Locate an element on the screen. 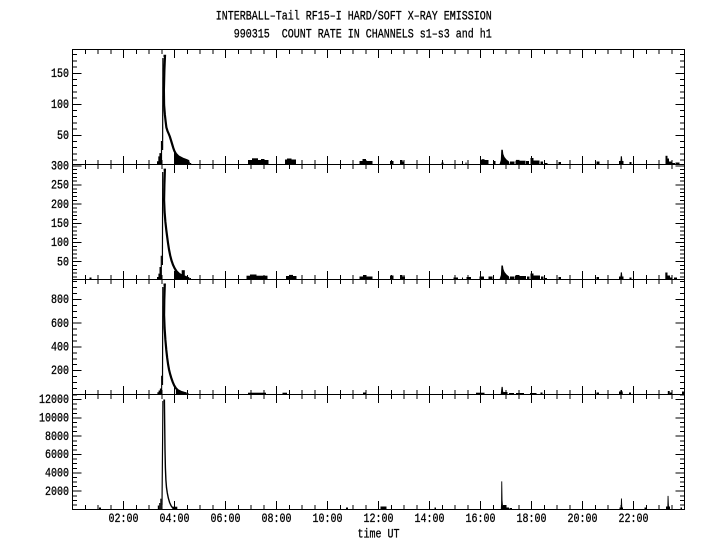 The image size is (720, 550). svg-text: 16:00 is located at coordinates (481, 518).